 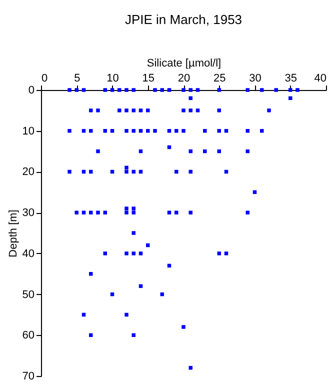 What do you see at coordinates (28, 294) in the screenshot?
I see `y-tick-label: 50` at bounding box center [28, 294].